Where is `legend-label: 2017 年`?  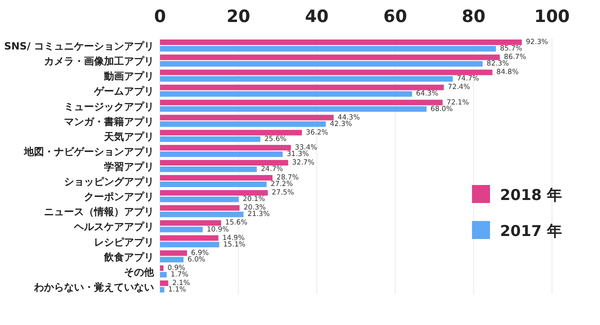 legend-label: 2017 年 is located at coordinates (531, 231).